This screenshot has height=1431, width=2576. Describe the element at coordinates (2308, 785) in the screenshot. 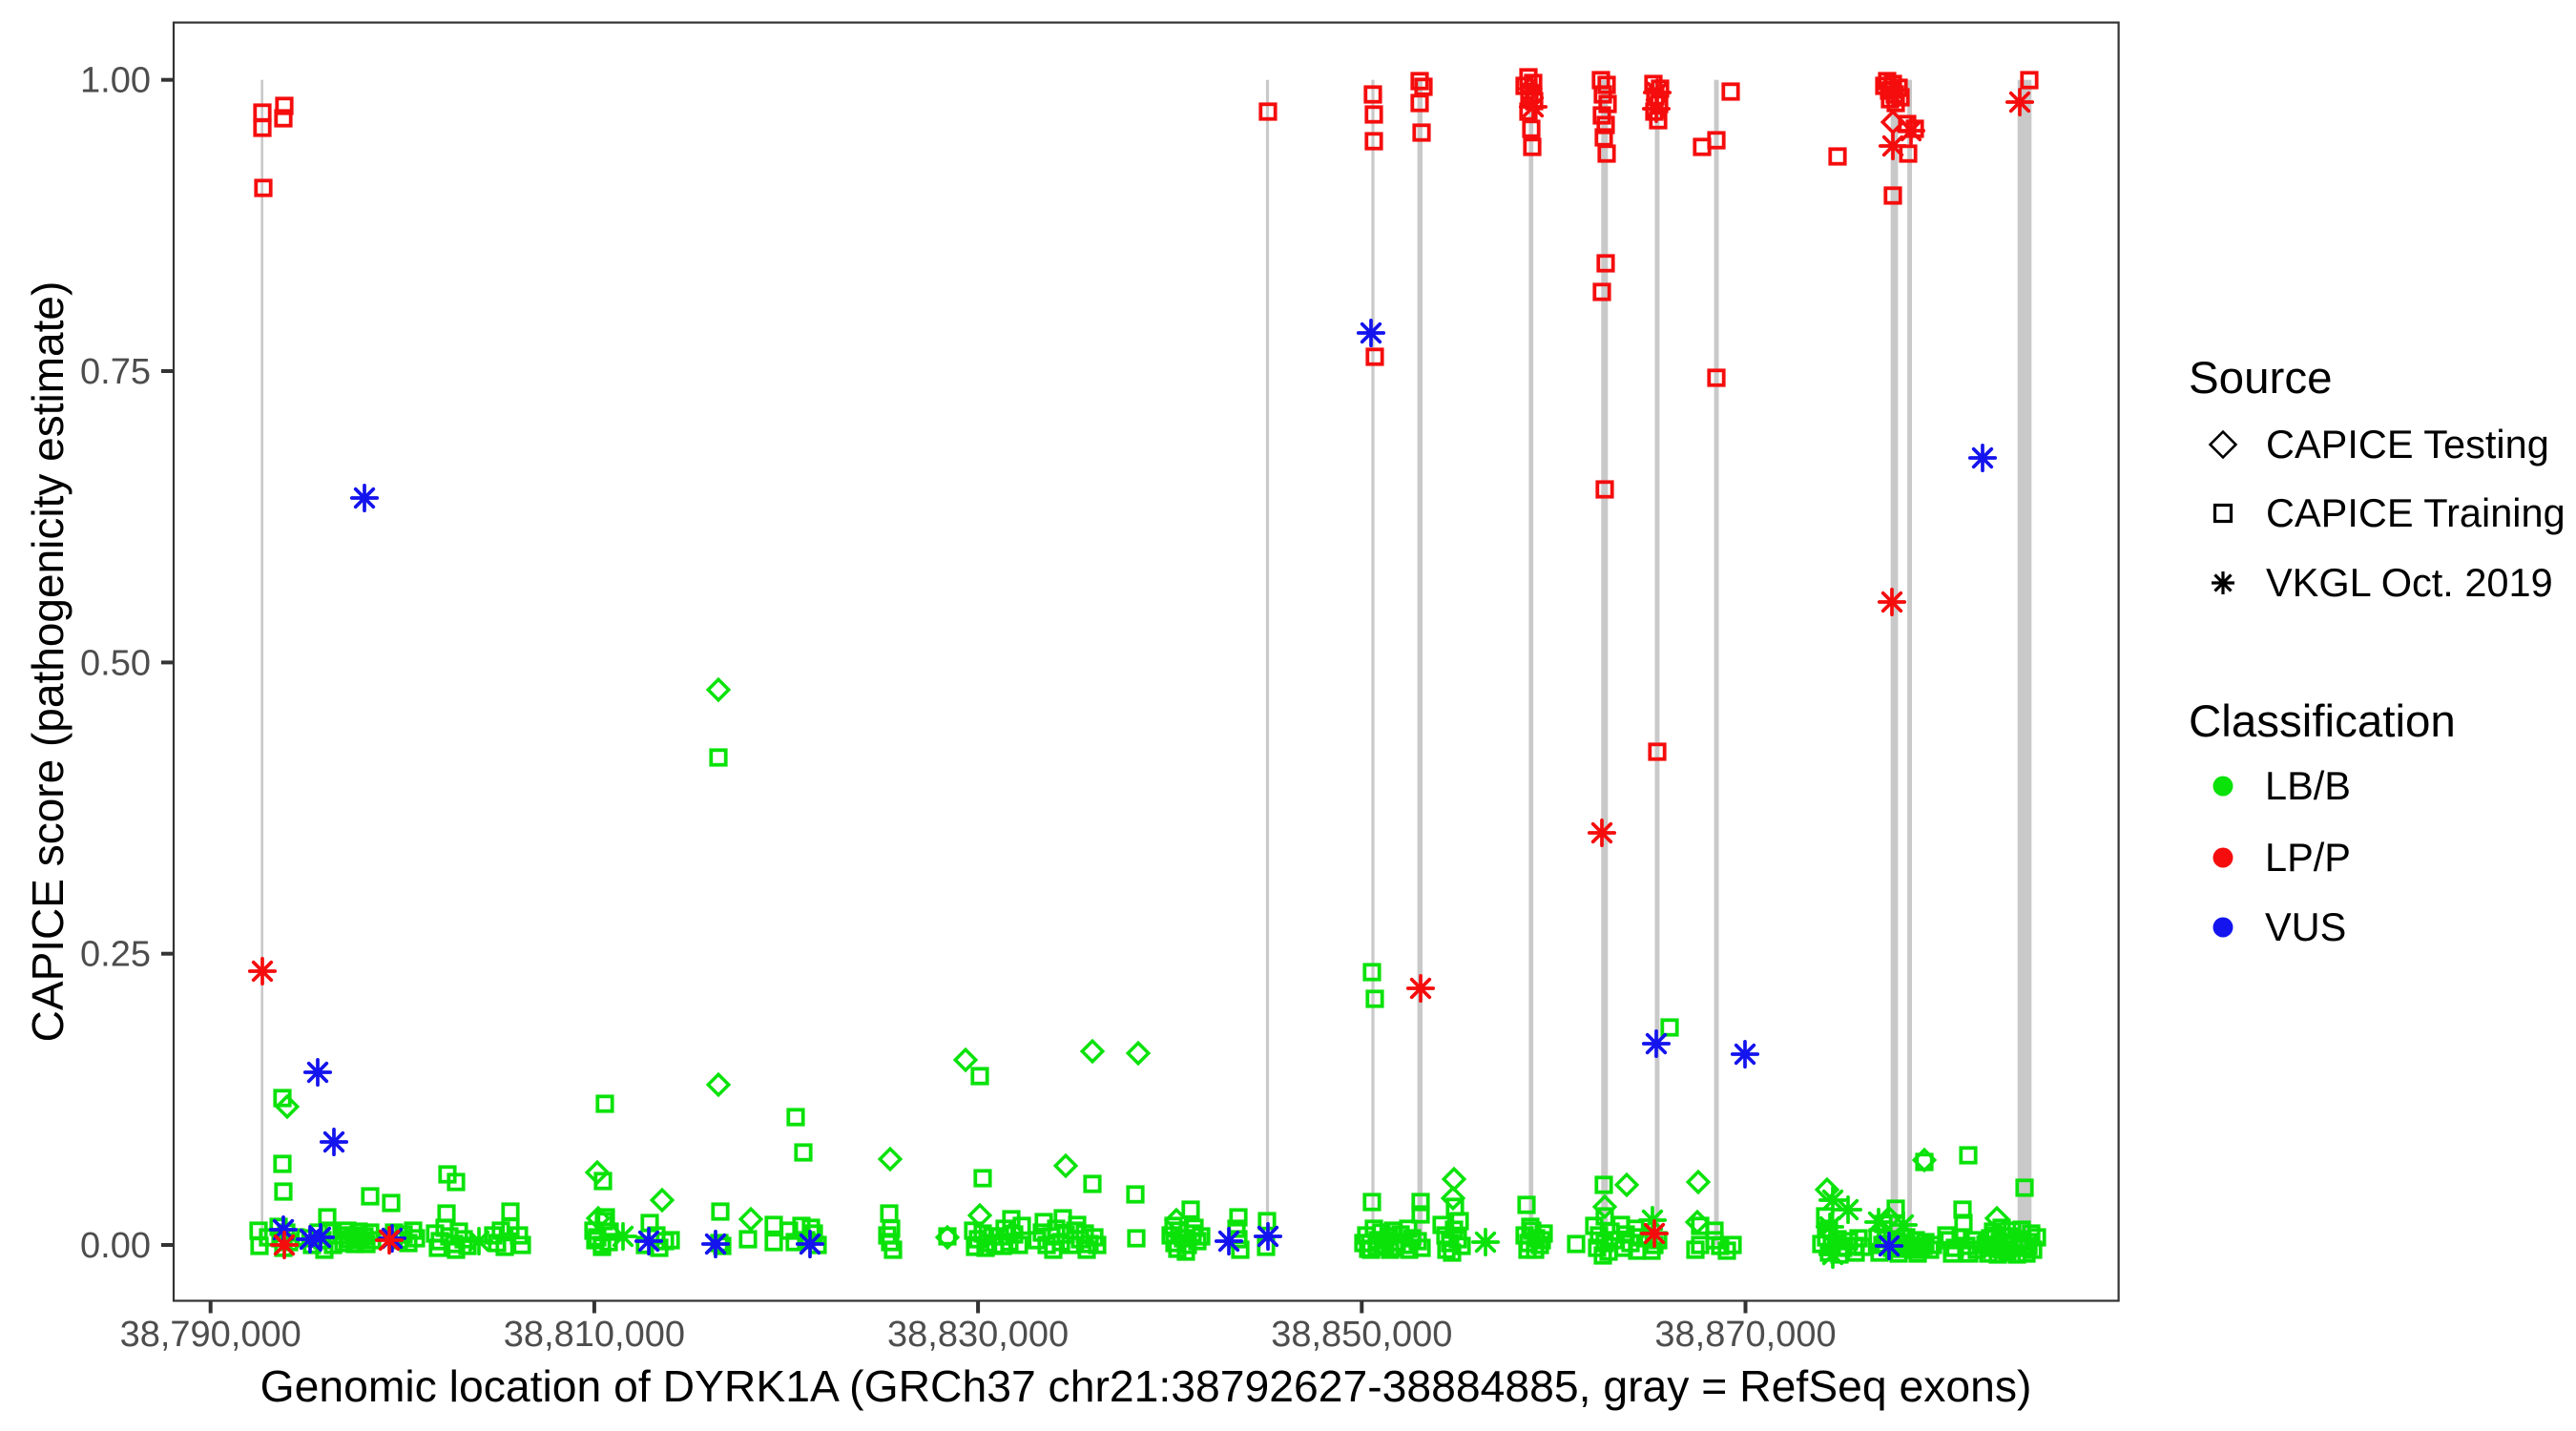

I see `svg-text: LB/B` at that location.